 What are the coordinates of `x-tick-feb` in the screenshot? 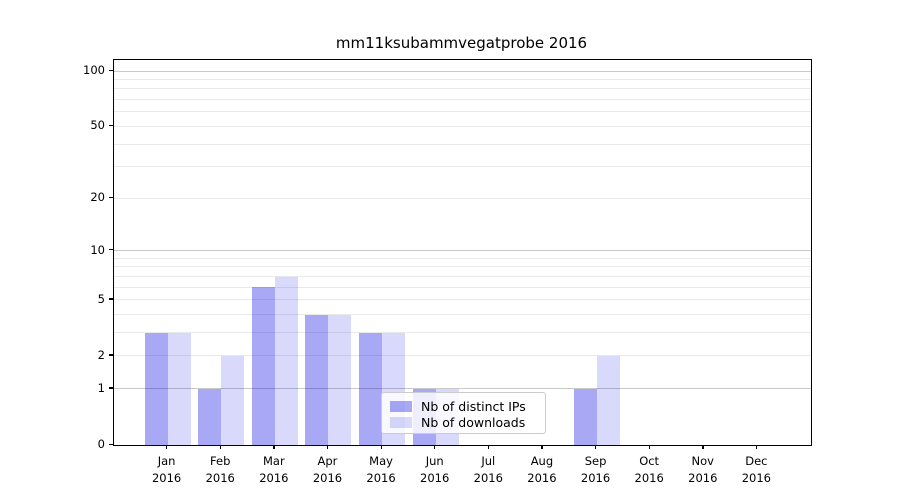 It's located at (220, 447).